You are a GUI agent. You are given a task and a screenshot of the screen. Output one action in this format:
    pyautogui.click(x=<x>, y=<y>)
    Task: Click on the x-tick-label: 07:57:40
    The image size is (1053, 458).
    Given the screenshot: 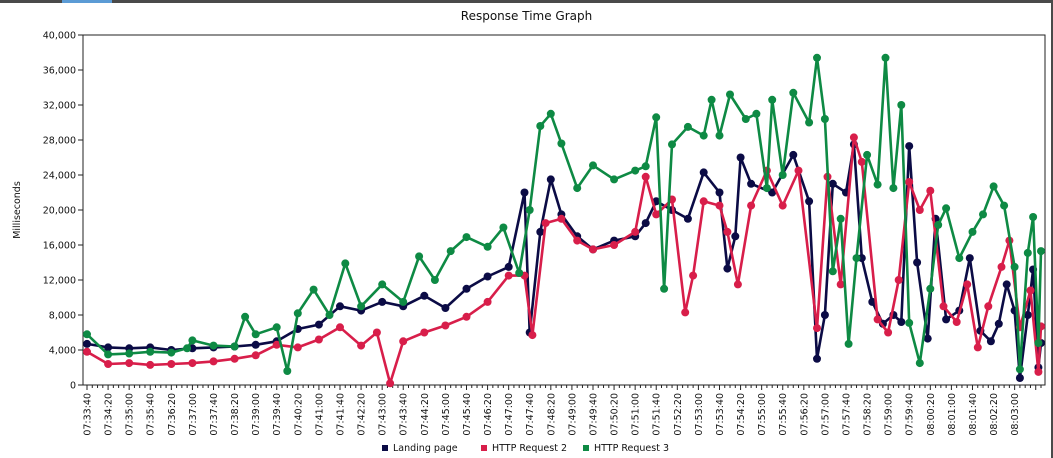 What is the action you would take?
    pyautogui.click(x=846, y=414)
    